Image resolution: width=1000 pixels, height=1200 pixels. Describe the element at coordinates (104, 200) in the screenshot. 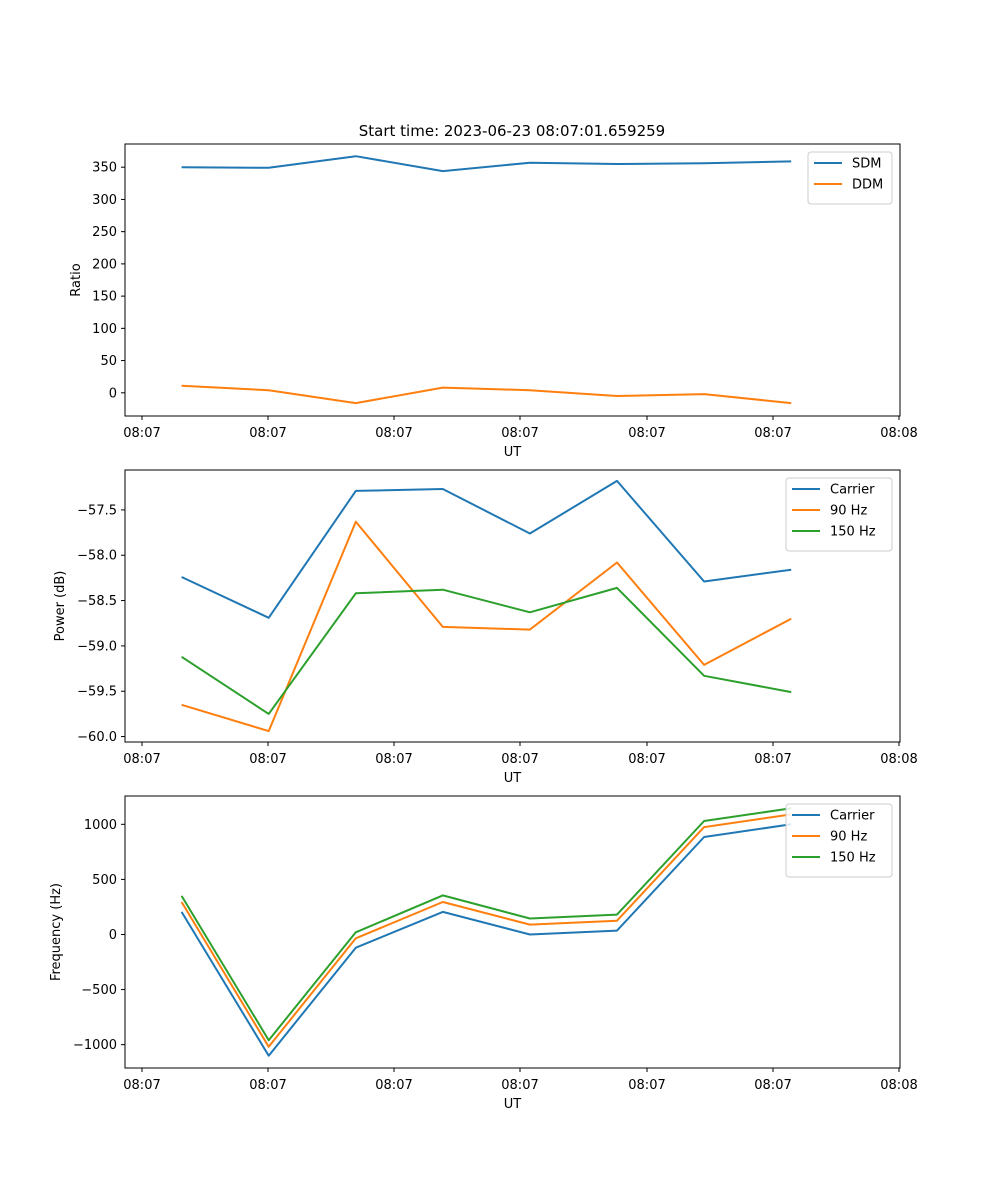

I see `y-tick-label: 300` at that location.